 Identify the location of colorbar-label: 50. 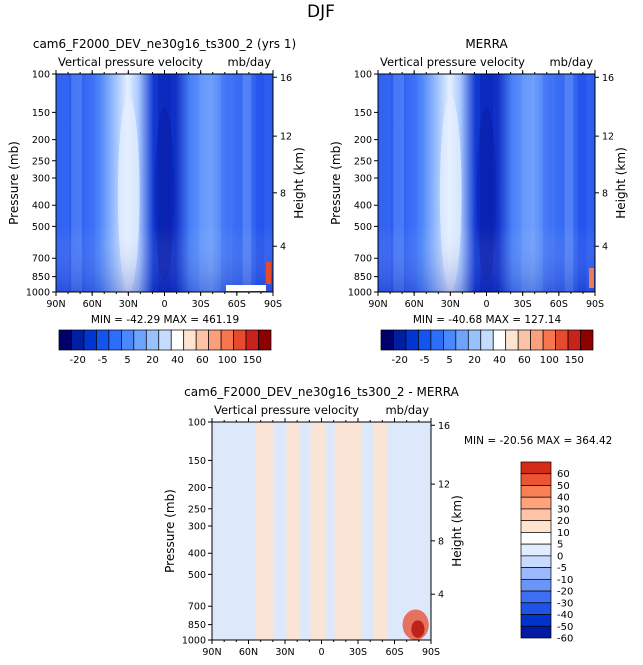
(563, 486).